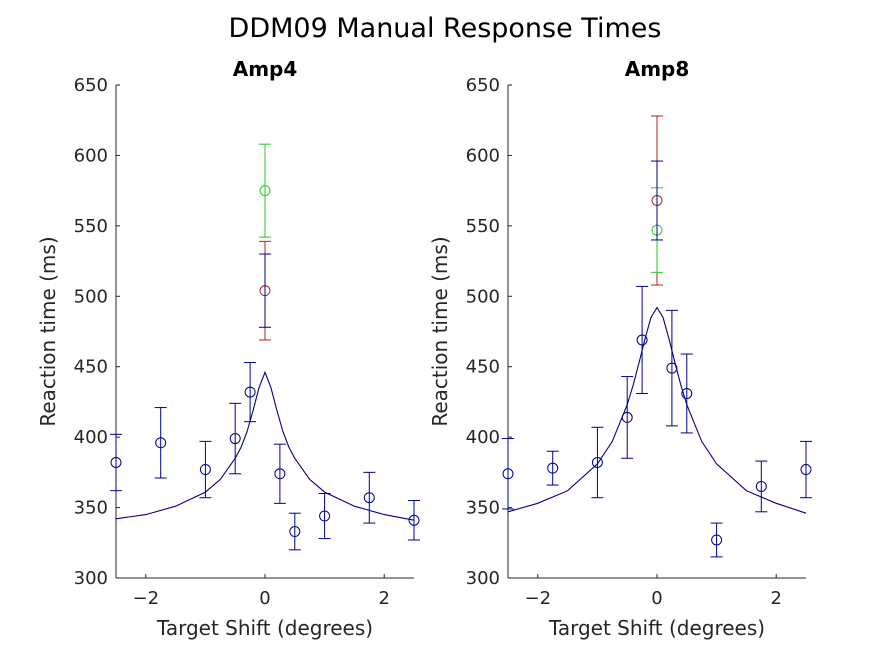 The image size is (891, 645). Describe the element at coordinates (483, 296) in the screenshot. I see `panel-2-y-tick-label: 500` at that location.